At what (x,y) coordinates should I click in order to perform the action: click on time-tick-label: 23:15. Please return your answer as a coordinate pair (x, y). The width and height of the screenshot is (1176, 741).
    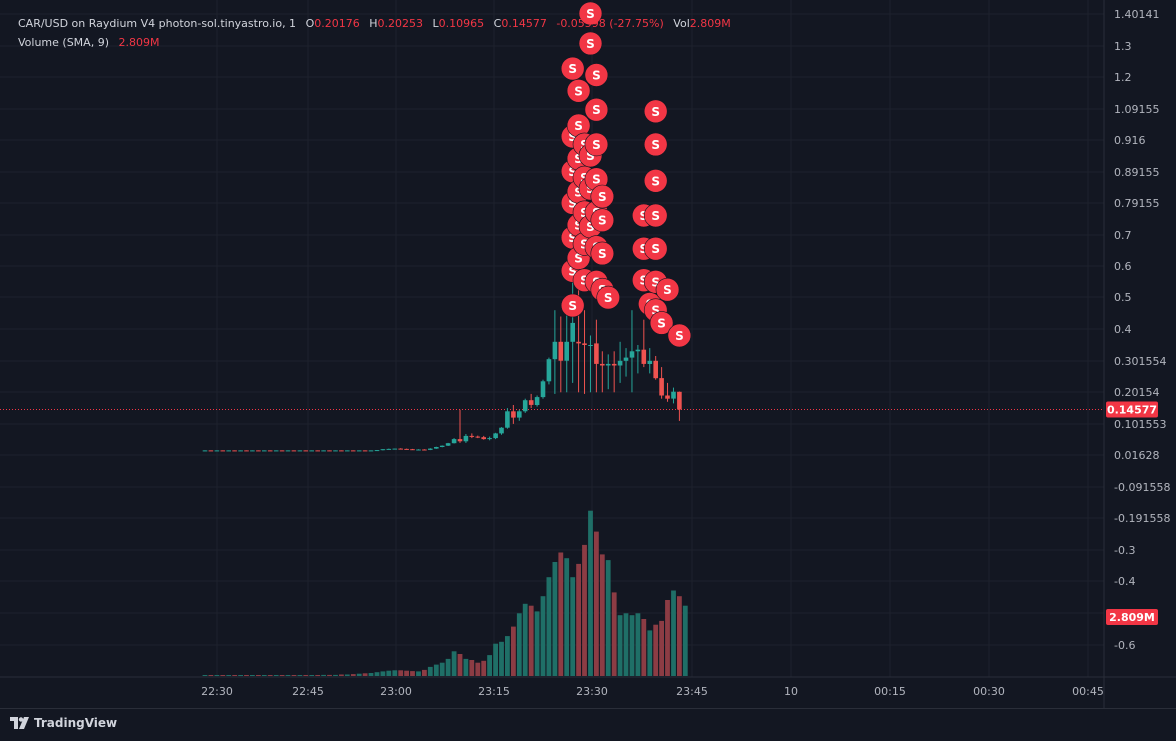
    Looking at the image, I should click on (494, 691).